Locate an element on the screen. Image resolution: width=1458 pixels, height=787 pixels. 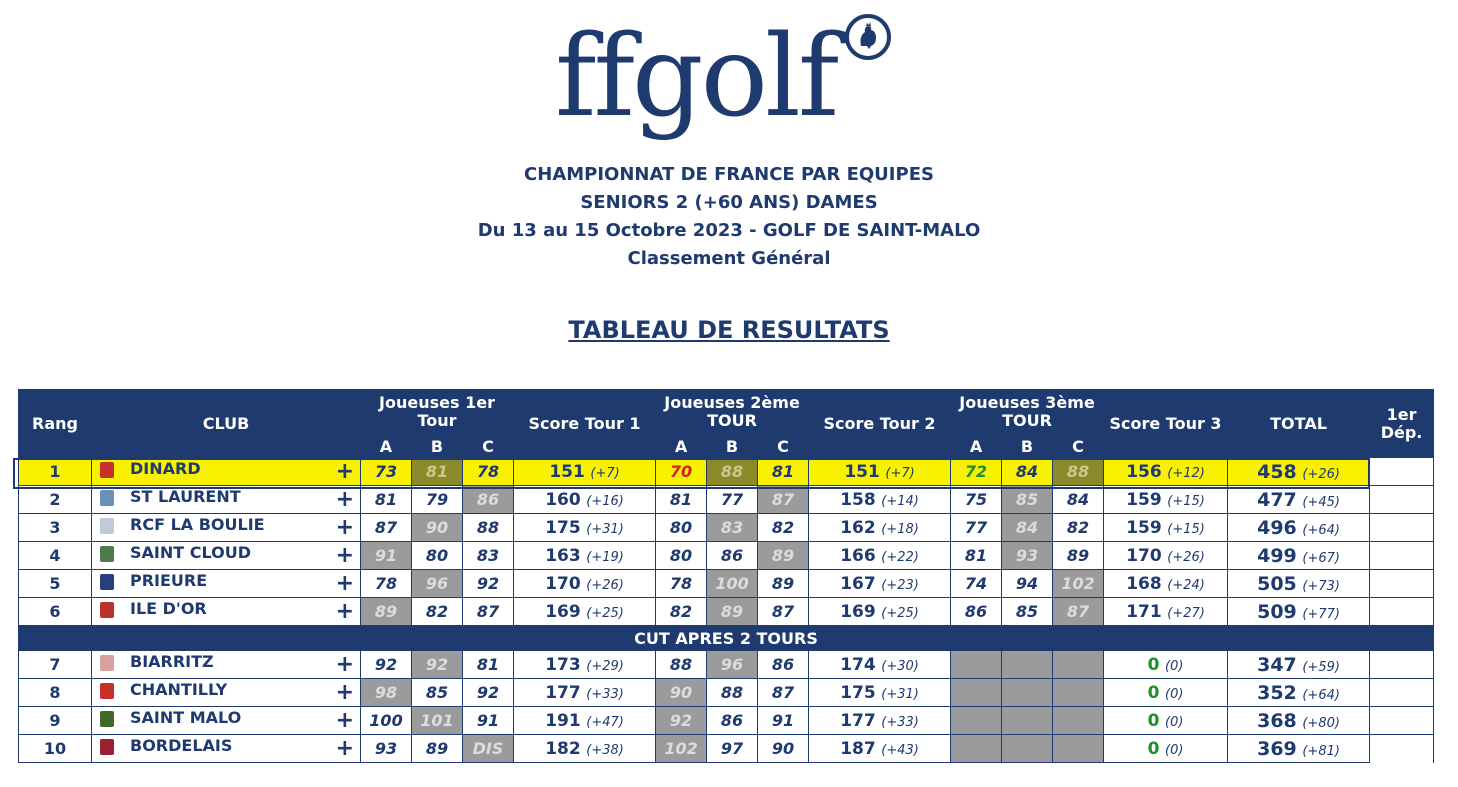
round-score-cell: 156 (+12) is located at coordinates (1166, 471).